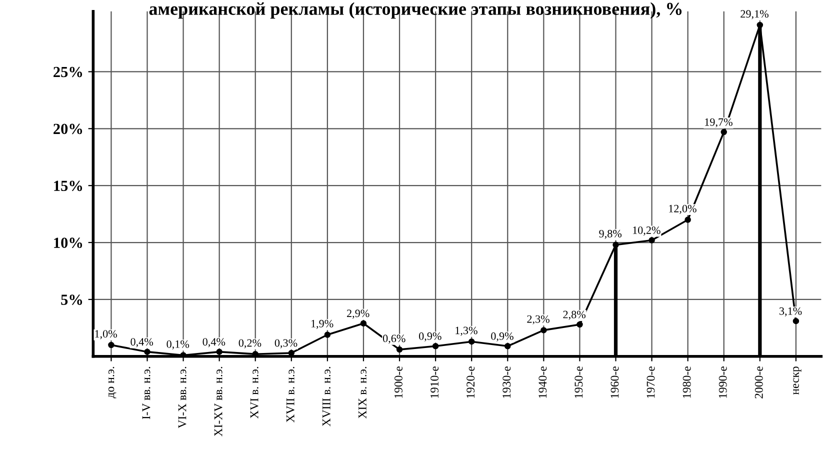 The height and width of the screenshot is (454, 832). I want to click on chart-title: американской рекламы (исторические этапы возникновения), %, so click(415, 10).